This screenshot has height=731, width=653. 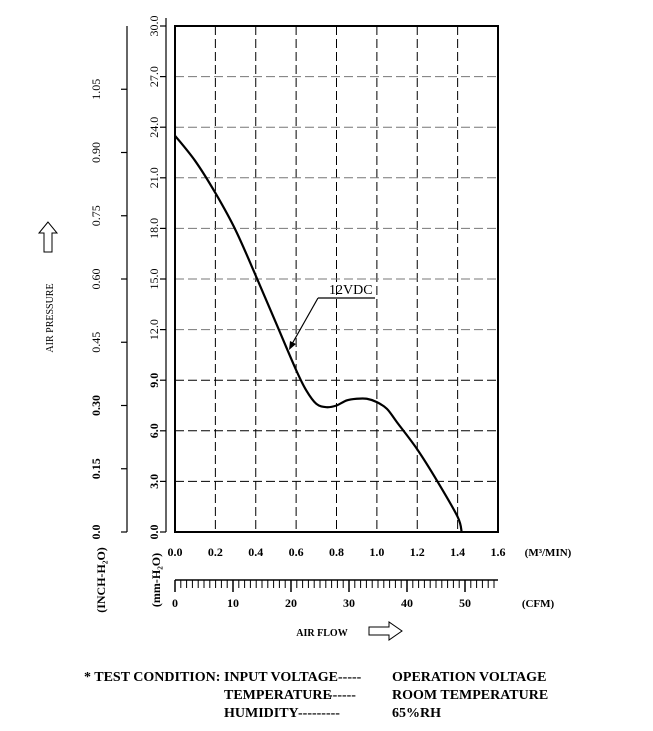 What do you see at coordinates (261, 713) in the screenshot?
I see `condition-label-humidity: HUMIDITY` at bounding box center [261, 713].